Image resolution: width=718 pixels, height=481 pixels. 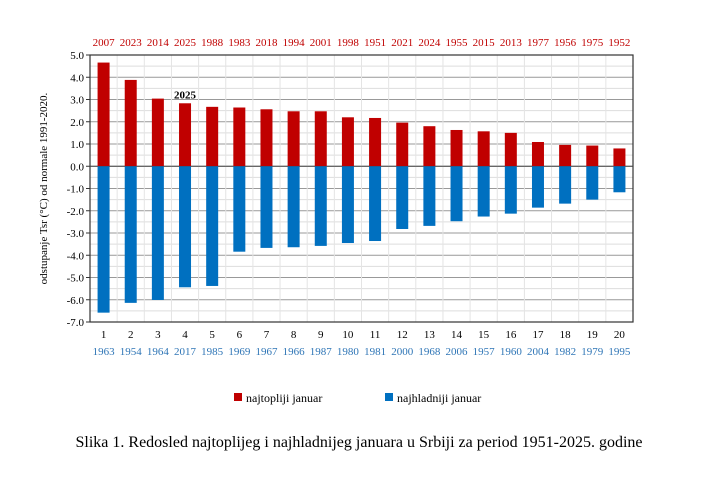 I want to click on warm-year-label: 1956, so click(x=565, y=43).